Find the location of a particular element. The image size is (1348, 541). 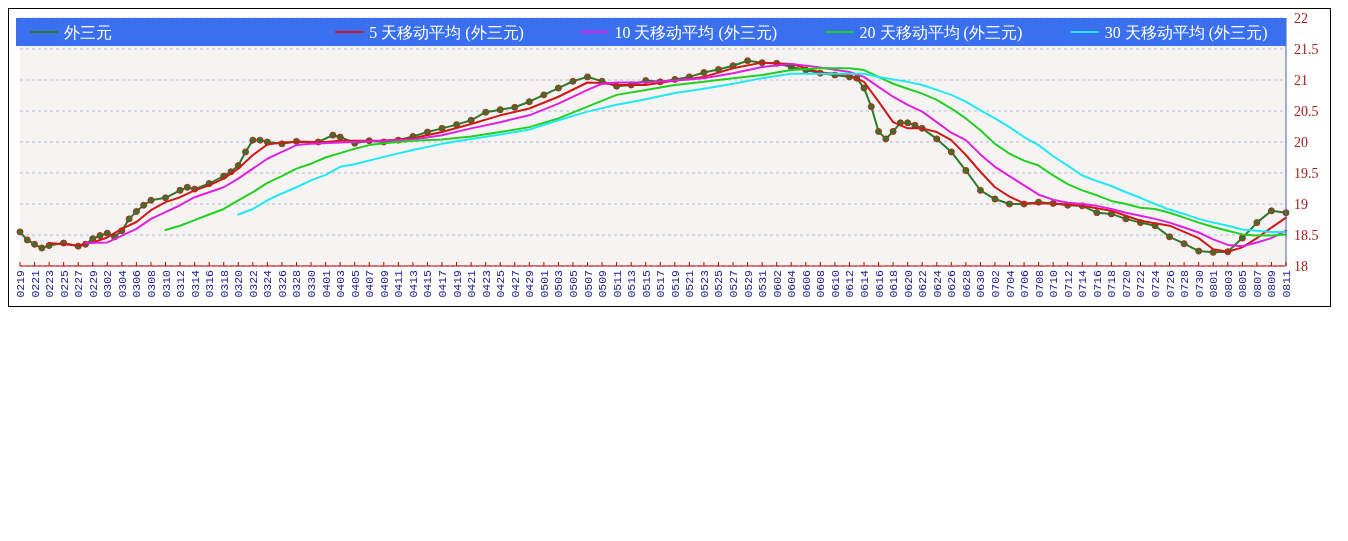

x-tick-label: 0503 is located at coordinates (559, 283).